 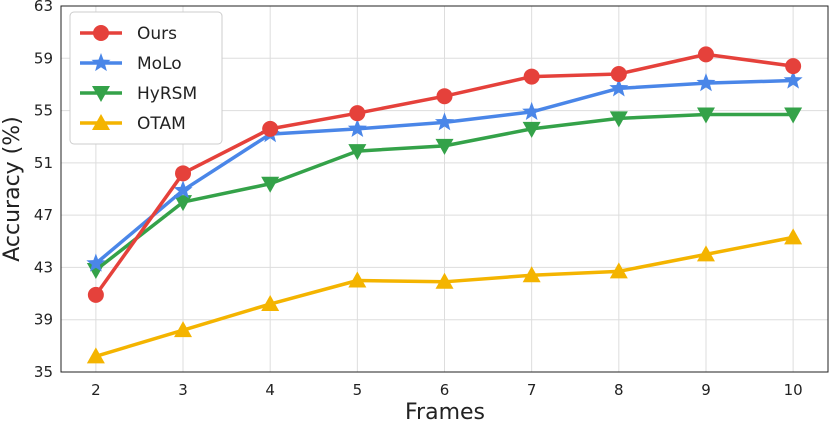 I want to click on legend: Ours MoLo HyRSM OTAM, so click(x=146, y=78).